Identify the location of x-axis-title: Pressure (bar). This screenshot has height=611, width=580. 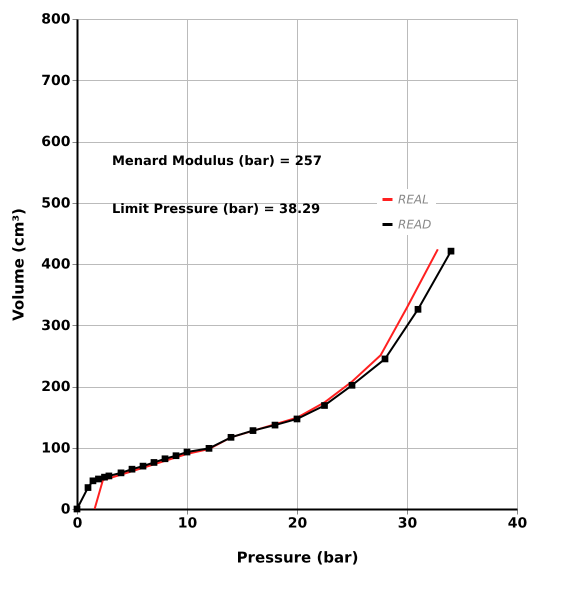
(297, 557).